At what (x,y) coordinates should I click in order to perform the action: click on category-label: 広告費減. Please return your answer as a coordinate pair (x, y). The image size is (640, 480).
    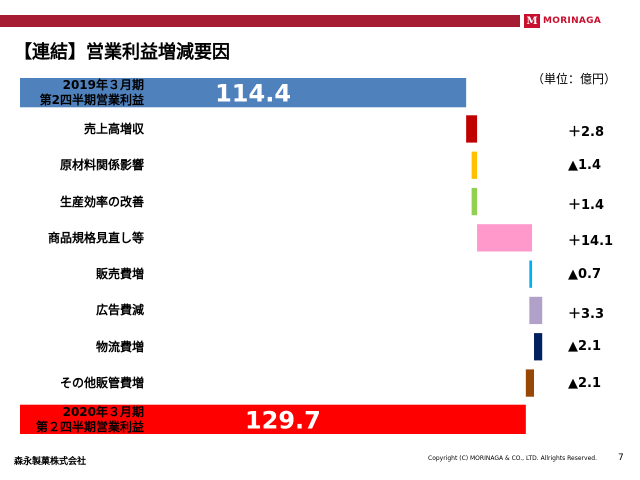
    Looking at the image, I should click on (119, 310).